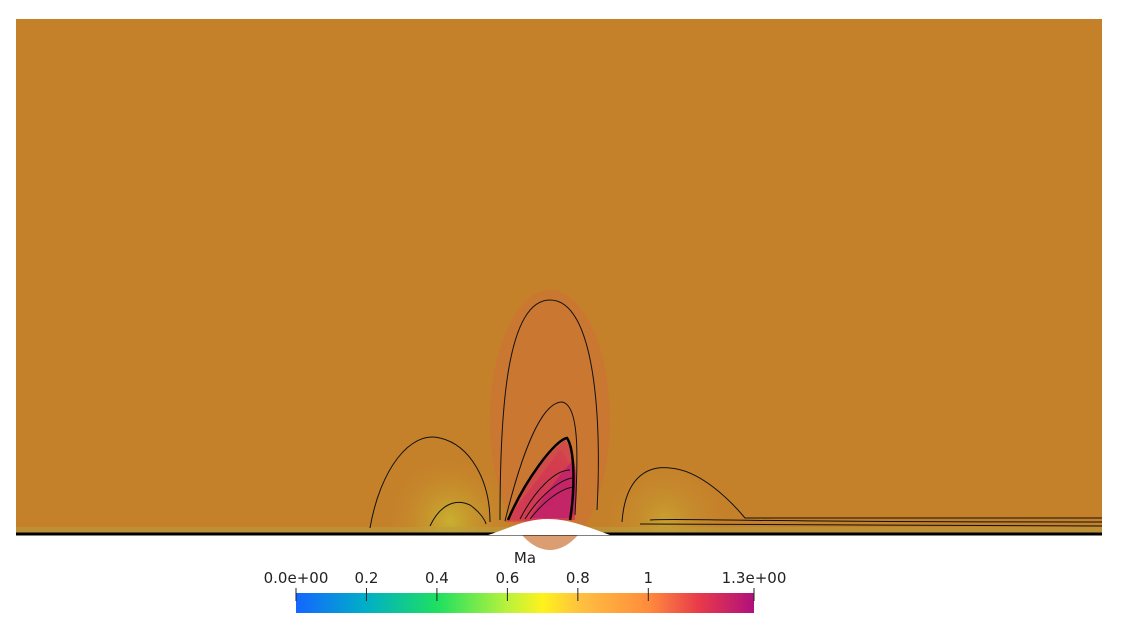  Describe the element at coordinates (578, 578) in the screenshot. I see `colorbar-tick-label: 0.8` at that location.